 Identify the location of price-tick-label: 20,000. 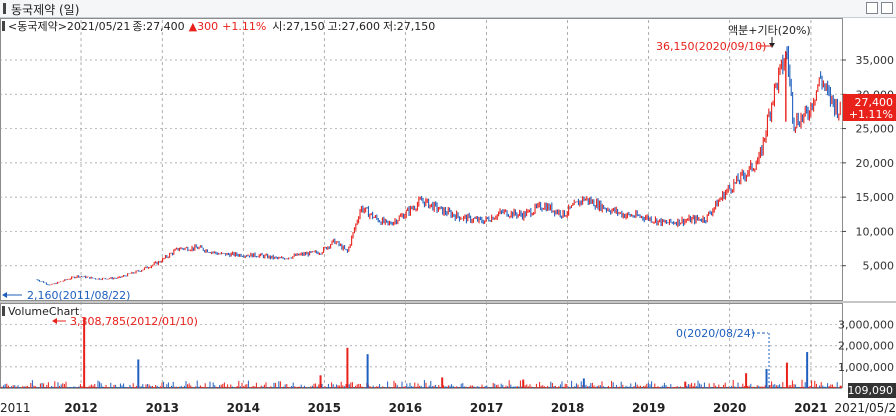
(875, 163).